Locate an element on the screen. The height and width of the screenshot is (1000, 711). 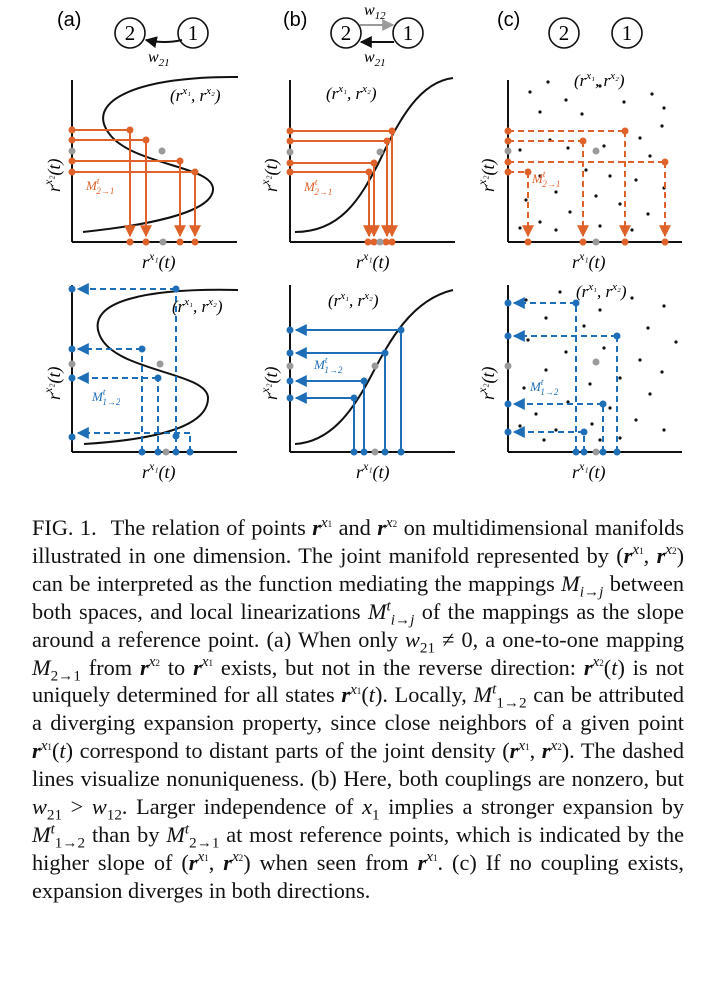
nodes-b: 2 1 w12 w21 is located at coordinates (377, 35).